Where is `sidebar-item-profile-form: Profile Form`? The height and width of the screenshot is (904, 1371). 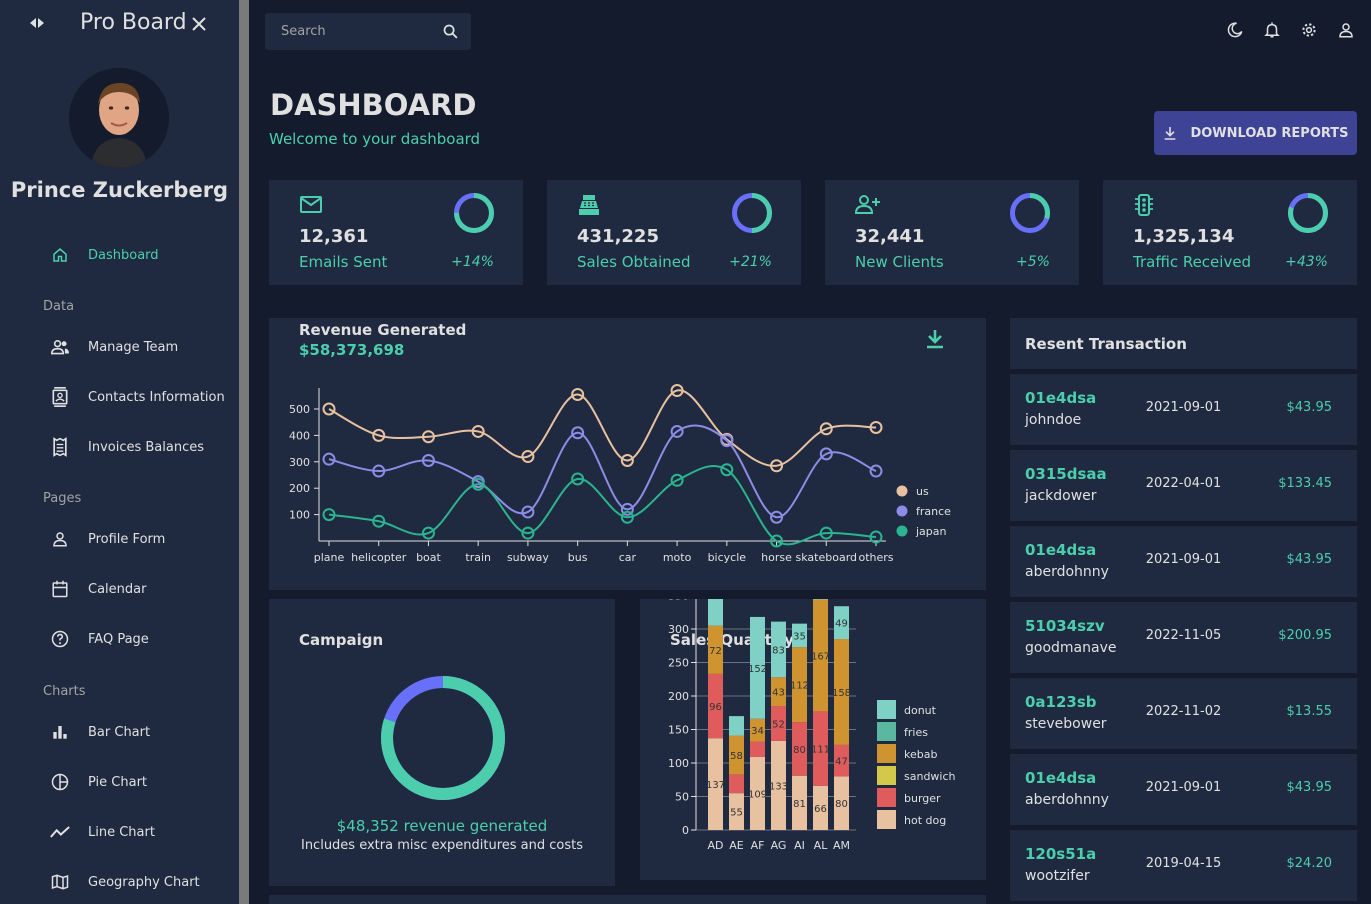 sidebar-item-profile-form: Profile Form is located at coordinates (107, 539).